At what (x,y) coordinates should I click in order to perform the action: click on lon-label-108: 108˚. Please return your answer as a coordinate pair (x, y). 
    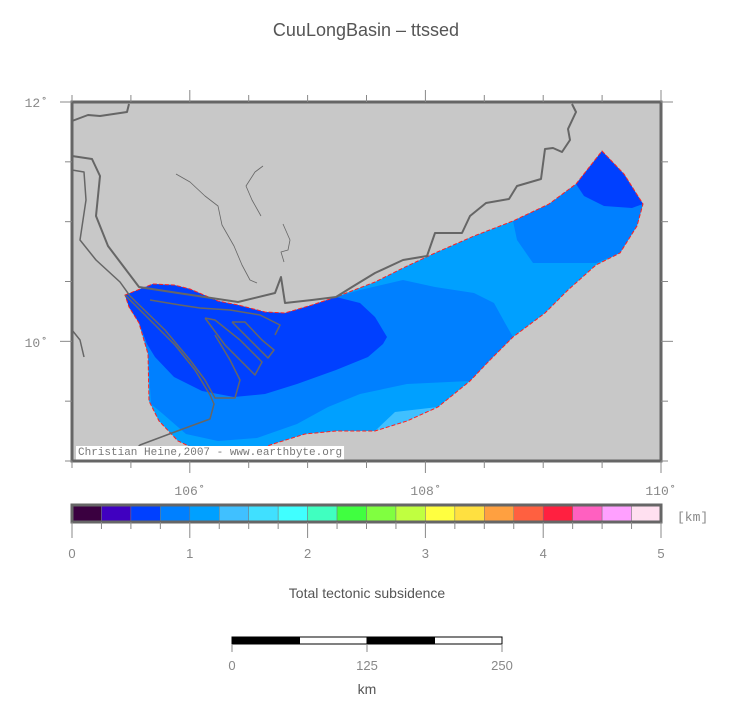
    Looking at the image, I should click on (425, 491).